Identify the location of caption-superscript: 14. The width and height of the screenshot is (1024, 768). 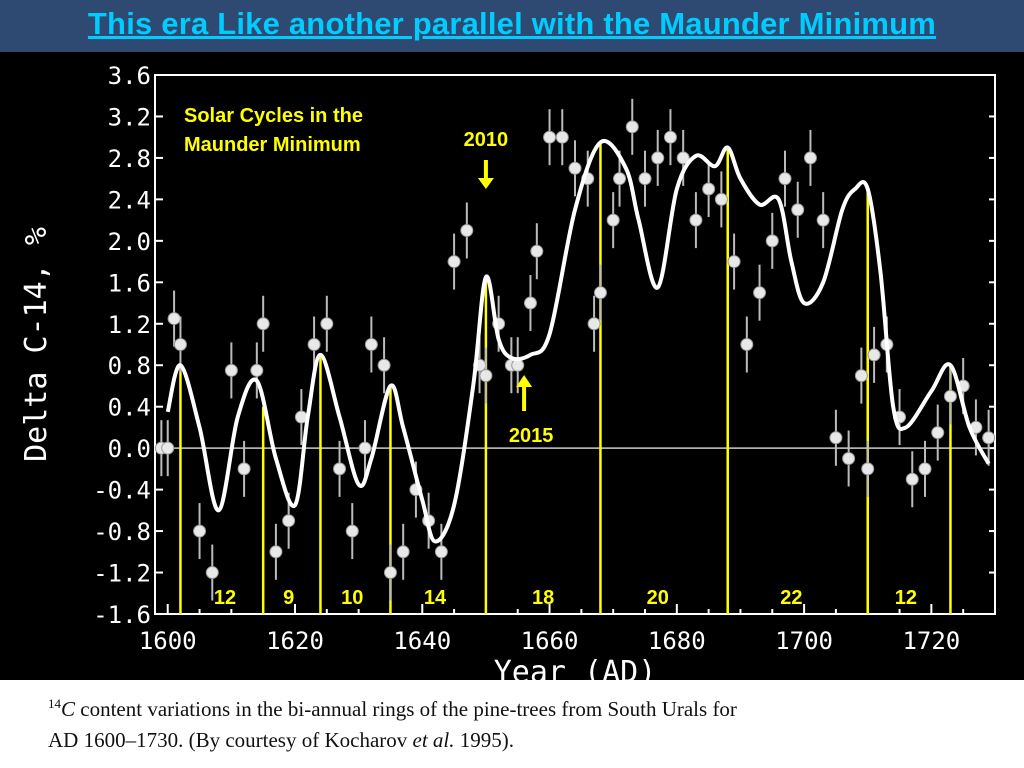
(54, 703).